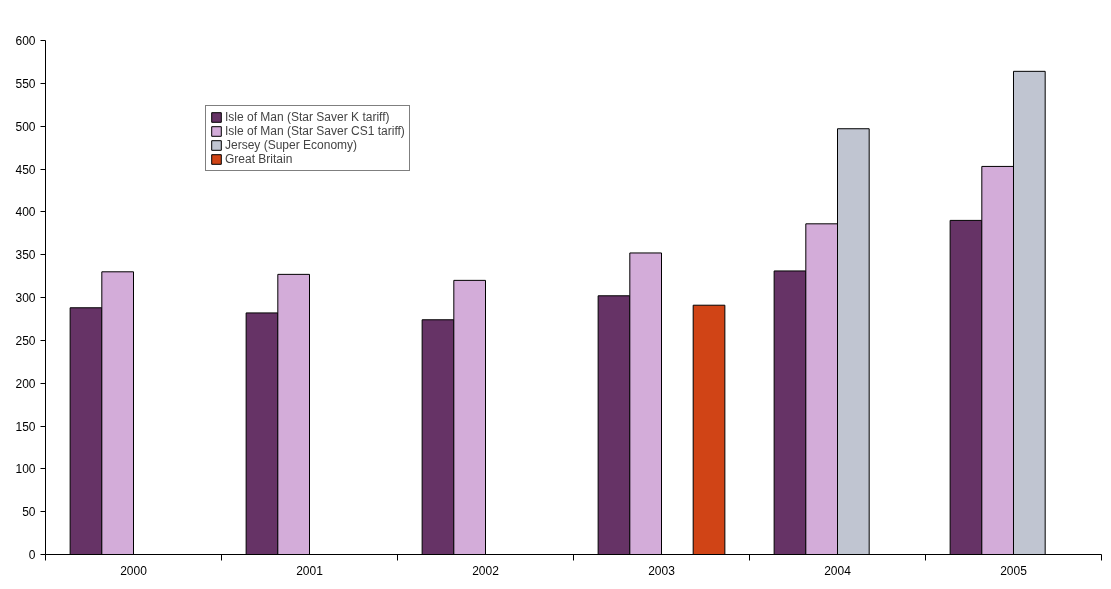 This screenshot has width=1111, height=589. I want to click on y-tick-label: 250, so click(25, 340).